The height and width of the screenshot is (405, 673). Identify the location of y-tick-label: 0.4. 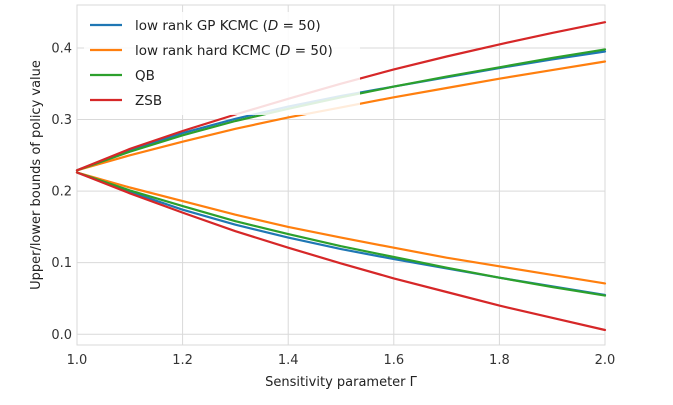
(61, 48).